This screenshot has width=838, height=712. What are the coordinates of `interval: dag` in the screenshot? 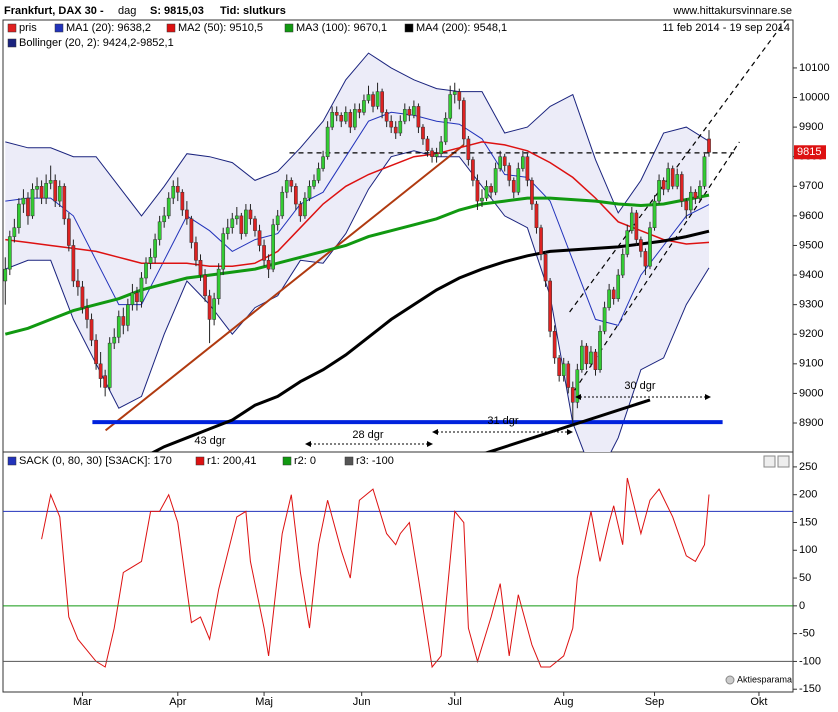 It's located at (127, 11).